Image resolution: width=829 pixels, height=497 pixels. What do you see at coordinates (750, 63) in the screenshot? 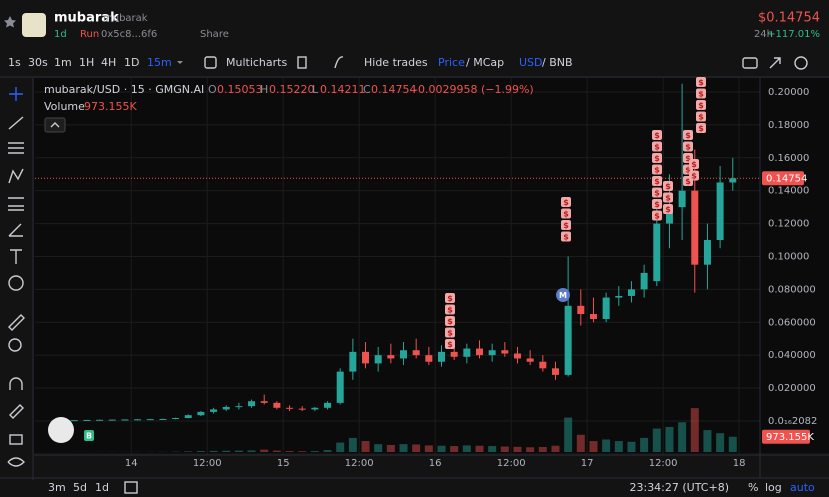
I see `camera-icon` at bounding box center [750, 63].